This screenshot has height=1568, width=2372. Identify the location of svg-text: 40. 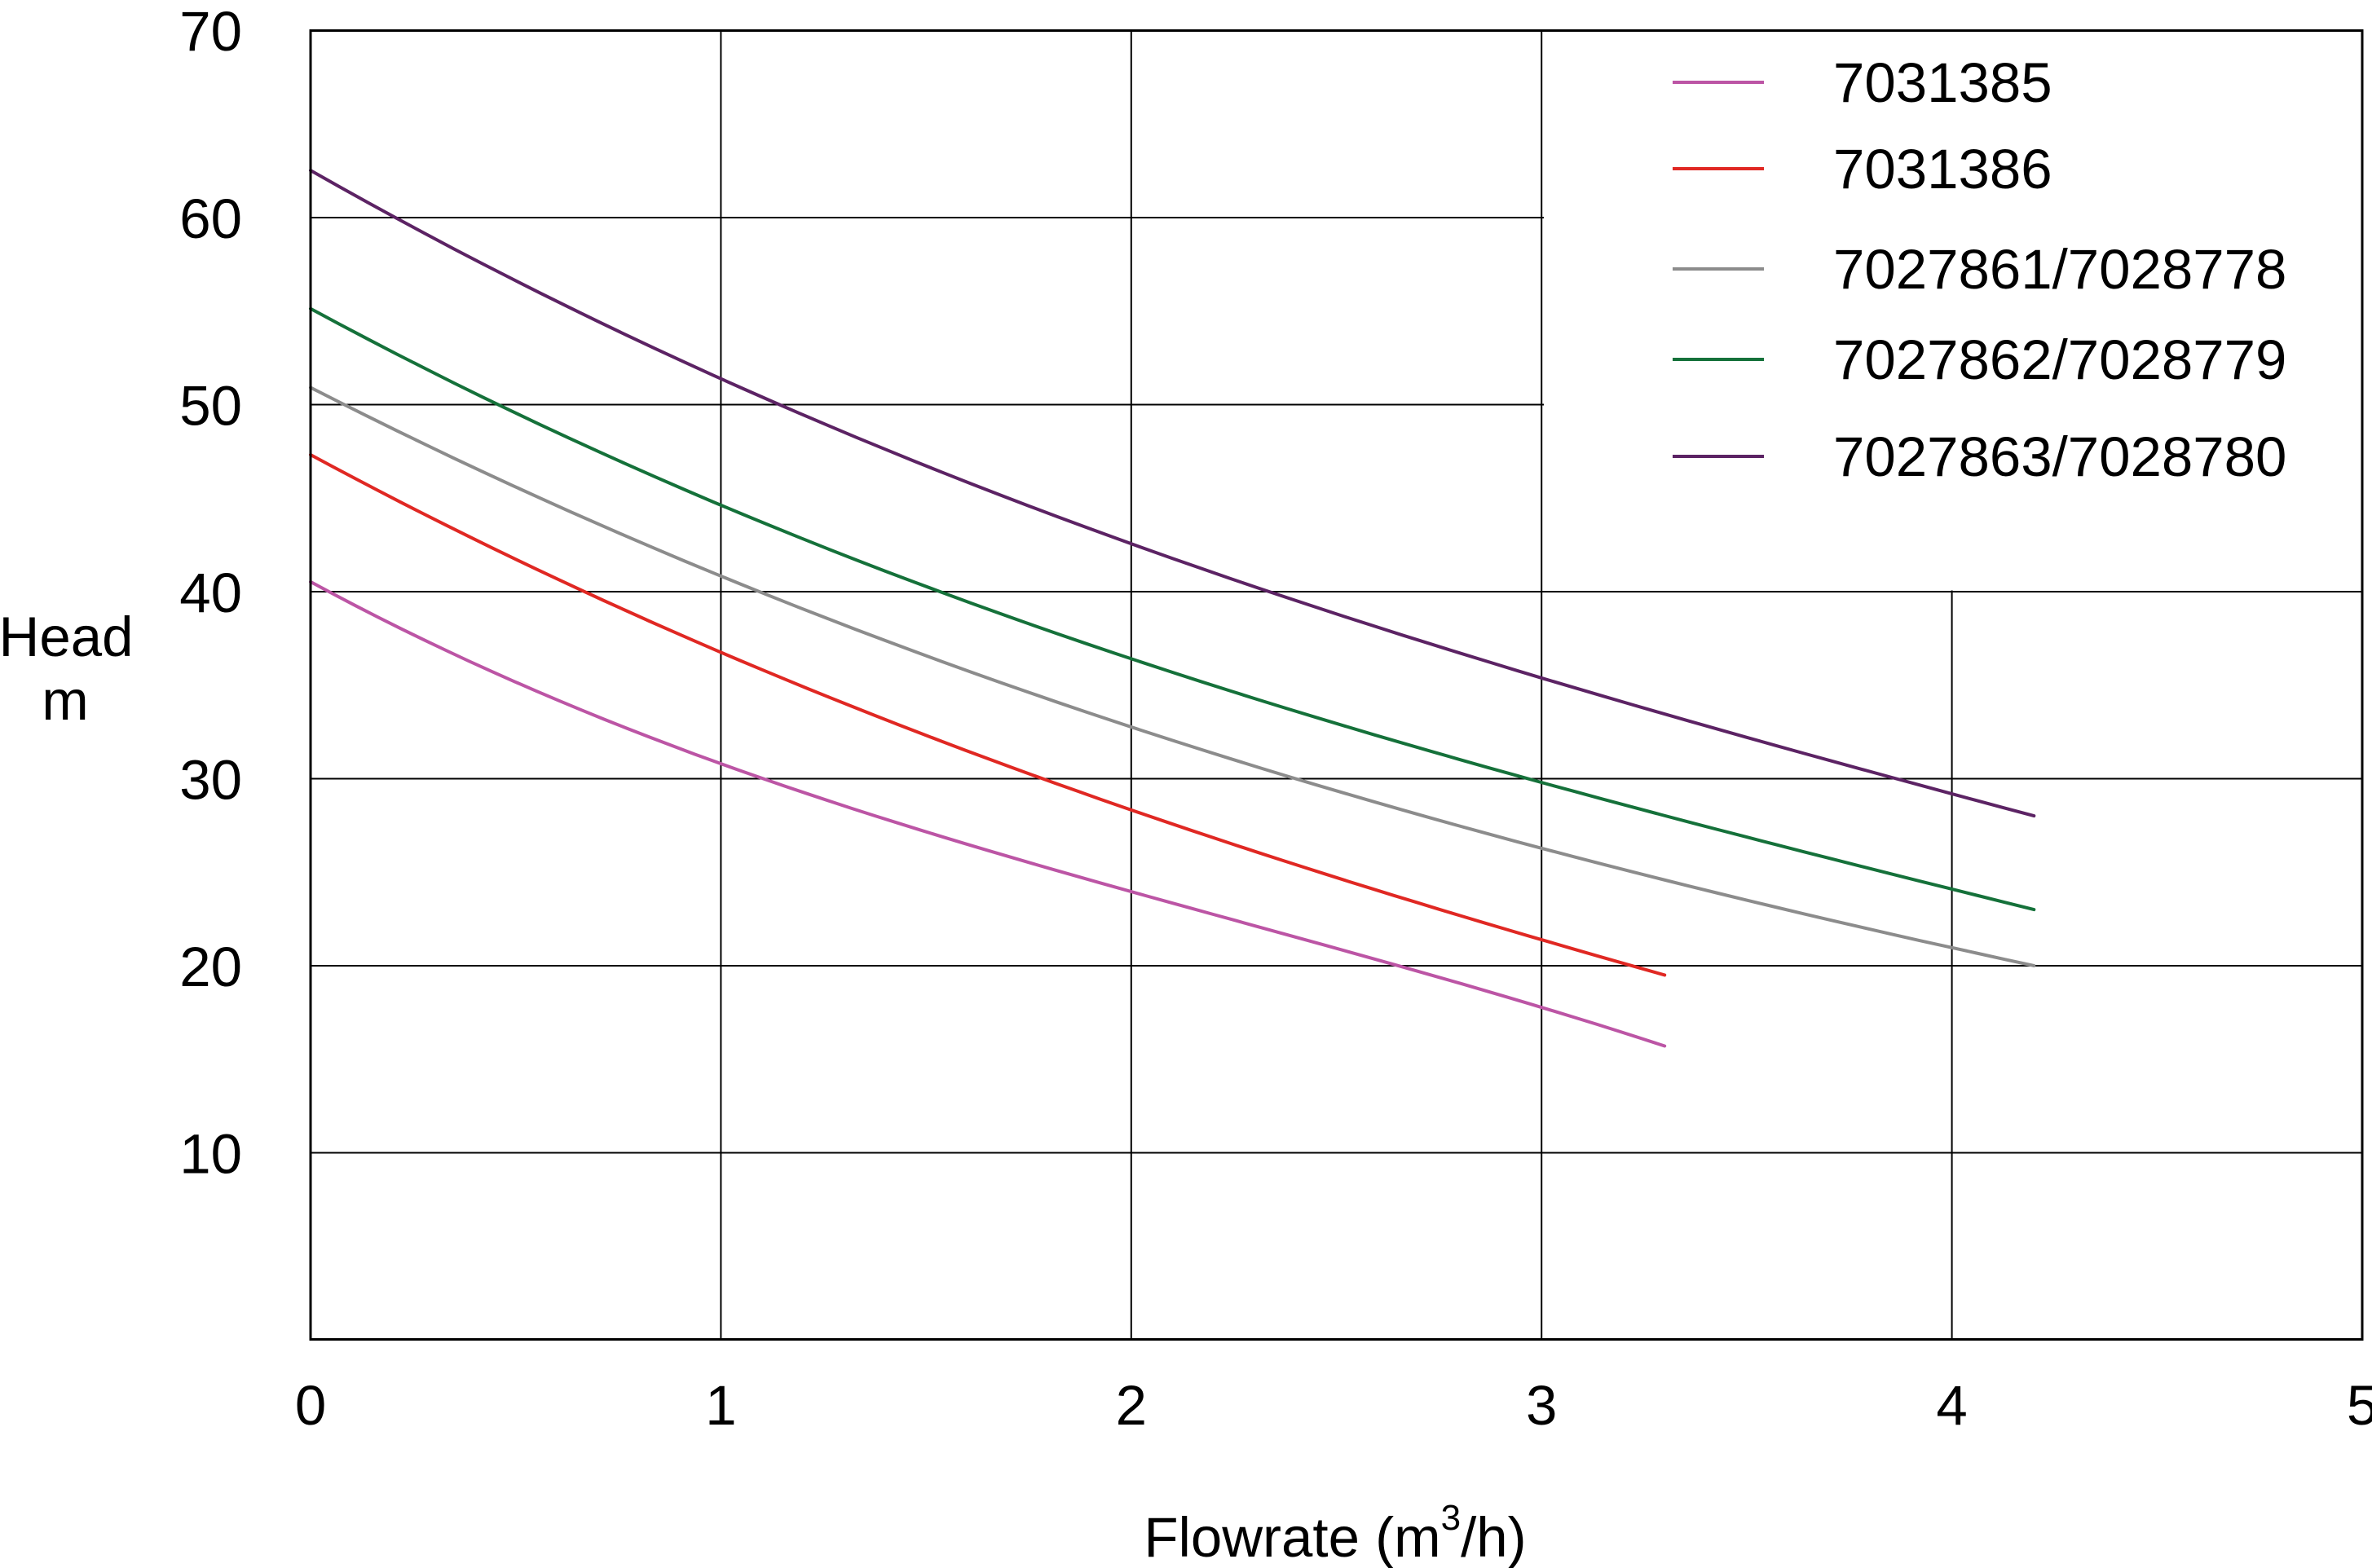
(210, 593).